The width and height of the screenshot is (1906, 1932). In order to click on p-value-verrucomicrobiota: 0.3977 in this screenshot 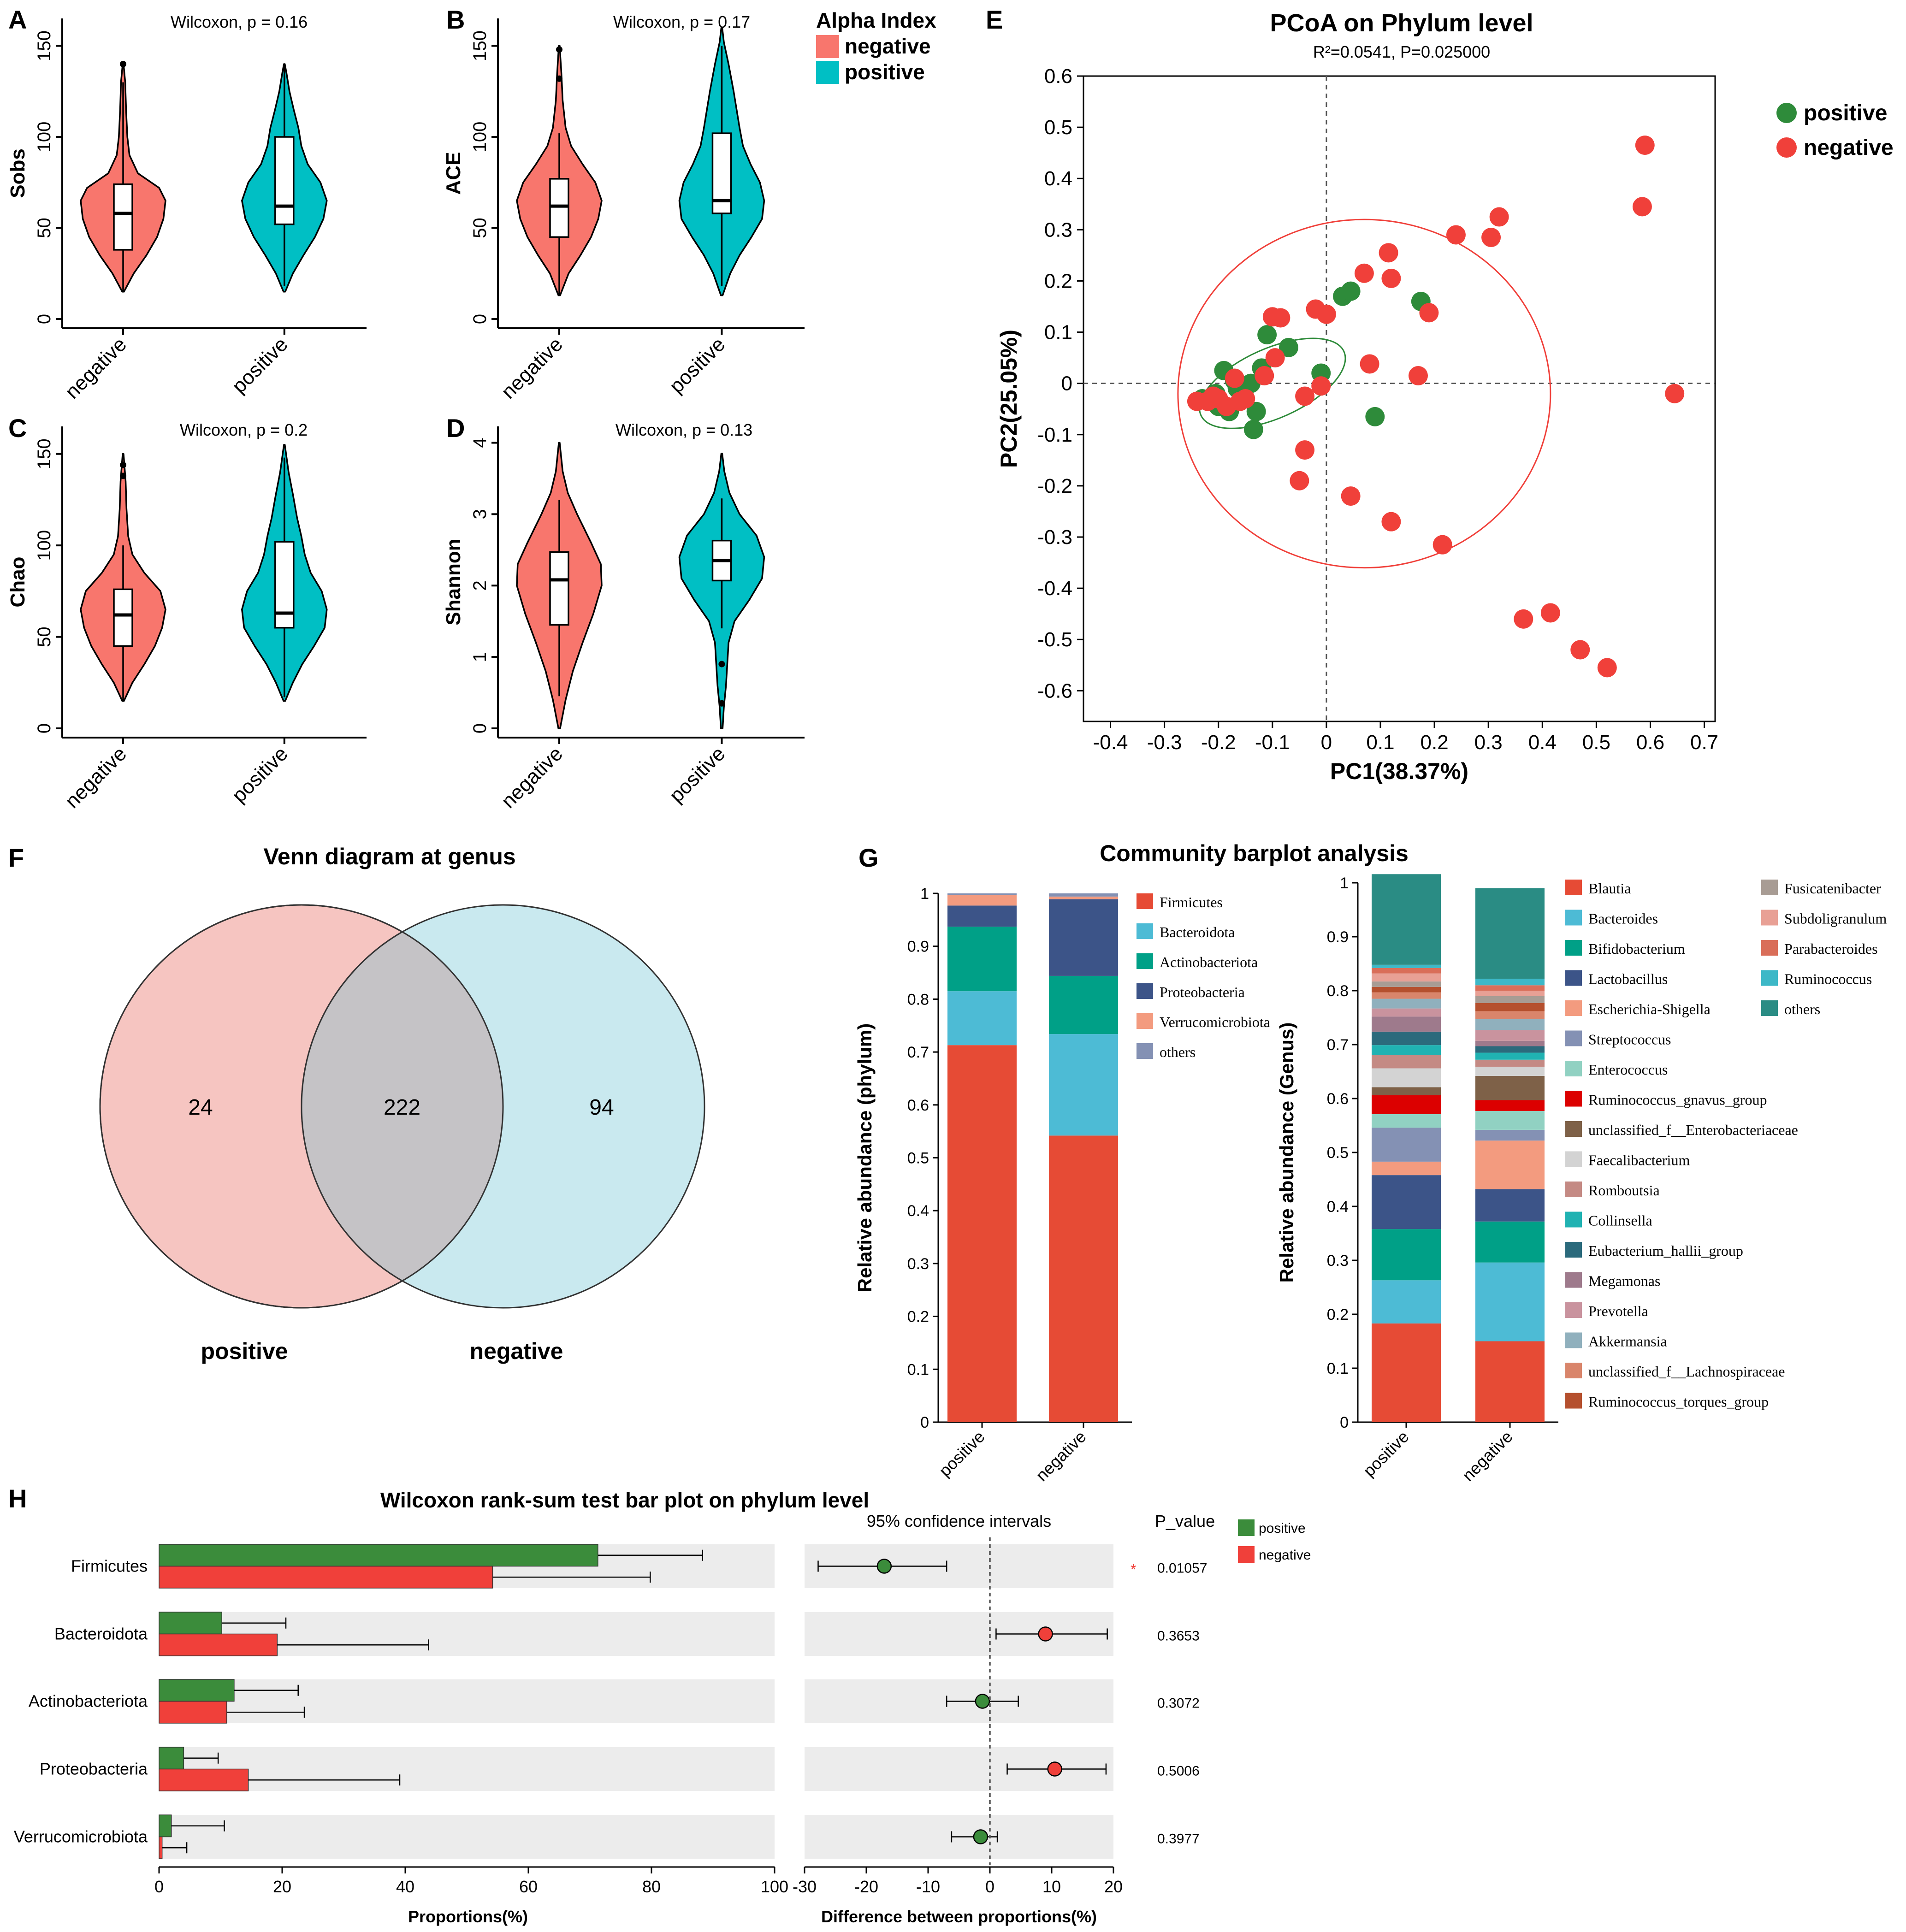, I will do `click(1178, 1839)`.